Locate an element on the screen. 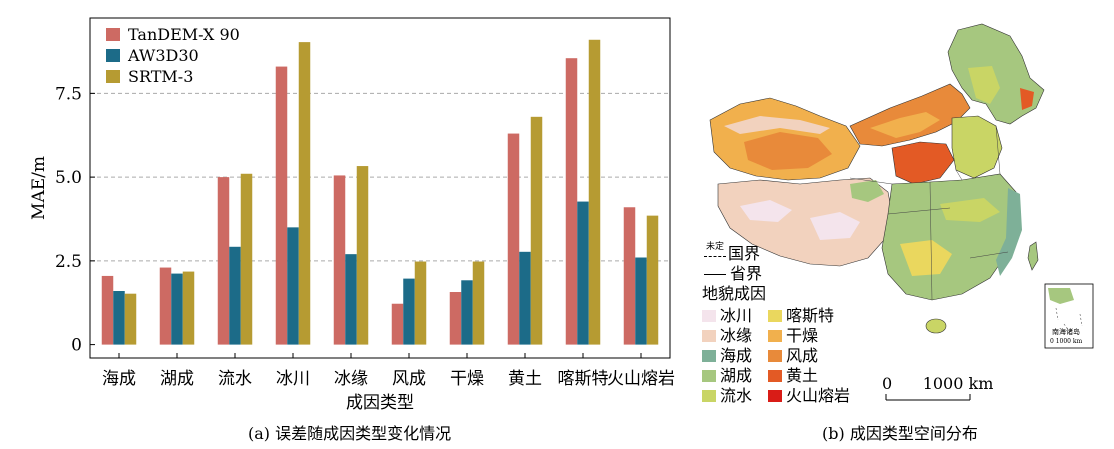  national-border-line is located at coordinates (715, 256).